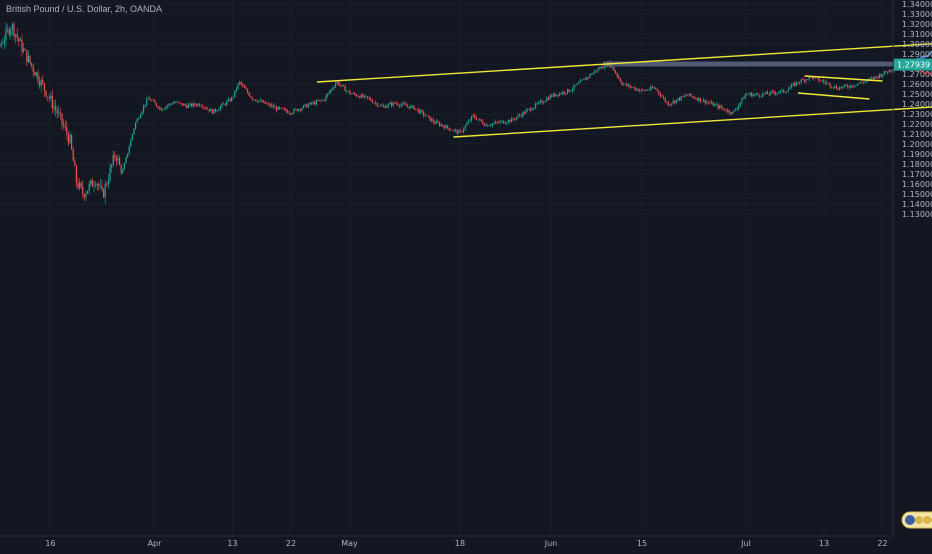  I want to click on y-tick-label: 1.27000, so click(917, 74).